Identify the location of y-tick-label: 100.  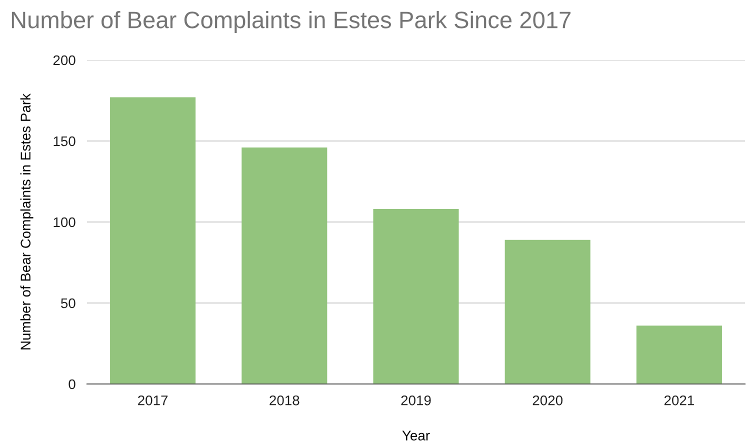
(65, 222).